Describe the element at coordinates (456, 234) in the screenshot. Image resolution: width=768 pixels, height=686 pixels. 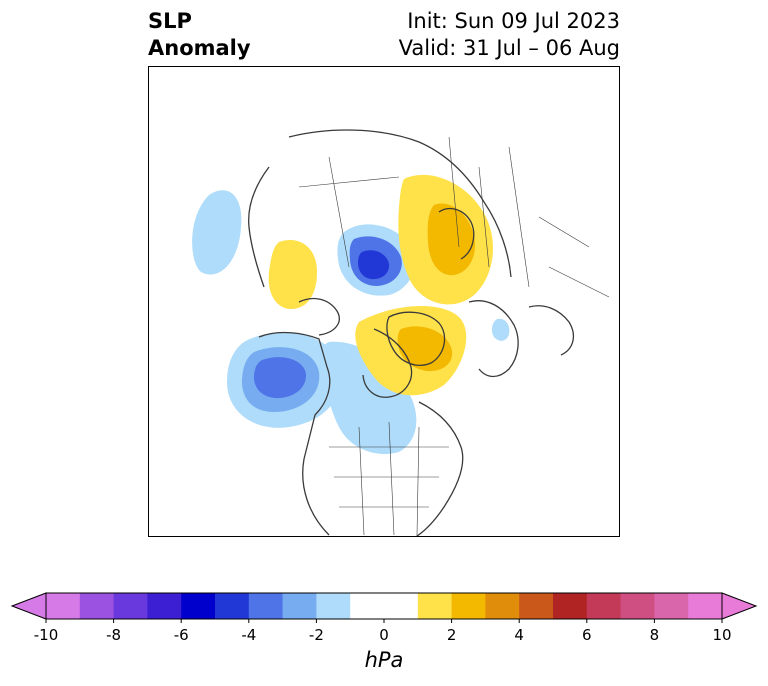
I see `scandinavia-coast` at that location.